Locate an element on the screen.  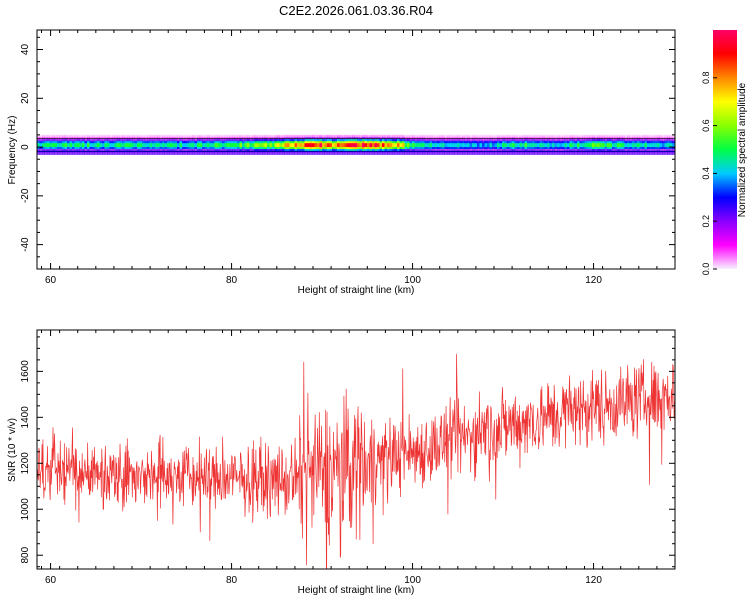
snr-y-tick-label: 1600 is located at coordinates (25, 371).